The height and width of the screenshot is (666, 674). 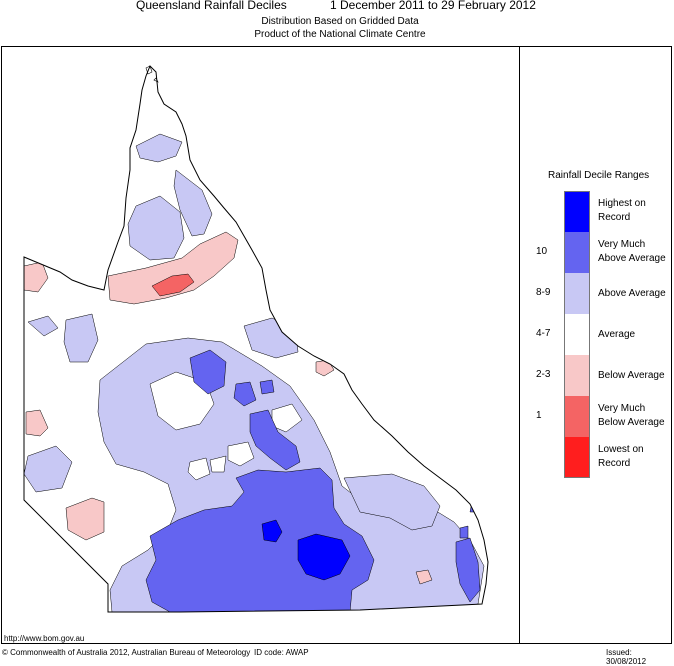 I want to click on cape-york-above-upper, so click(x=193, y=203).